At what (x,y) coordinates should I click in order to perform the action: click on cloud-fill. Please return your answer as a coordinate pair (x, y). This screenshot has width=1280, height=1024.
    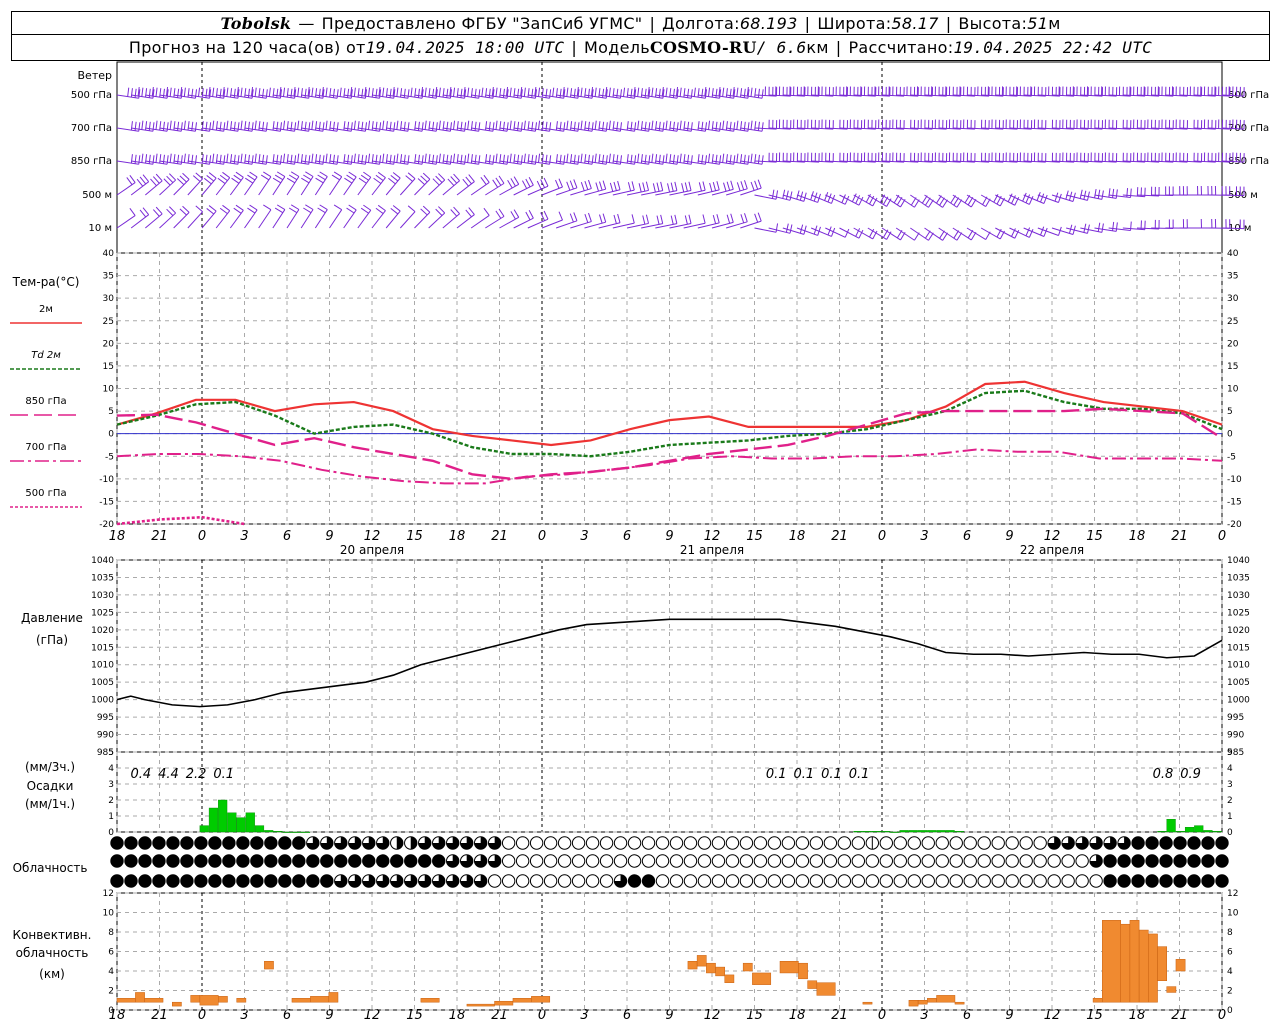
    Looking at the image, I should click on (354, 881).